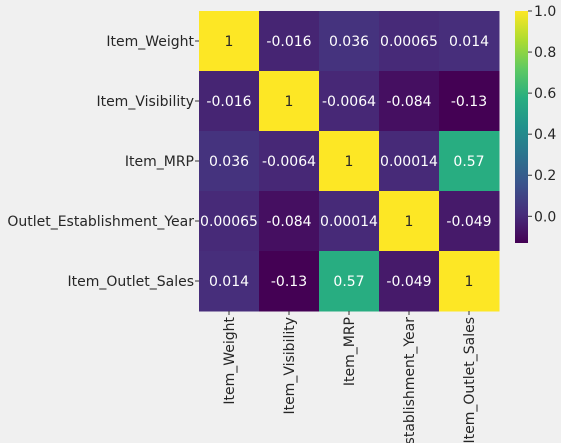  I want to click on heatmap-annotation-1-1: 1, so click(289, 102).